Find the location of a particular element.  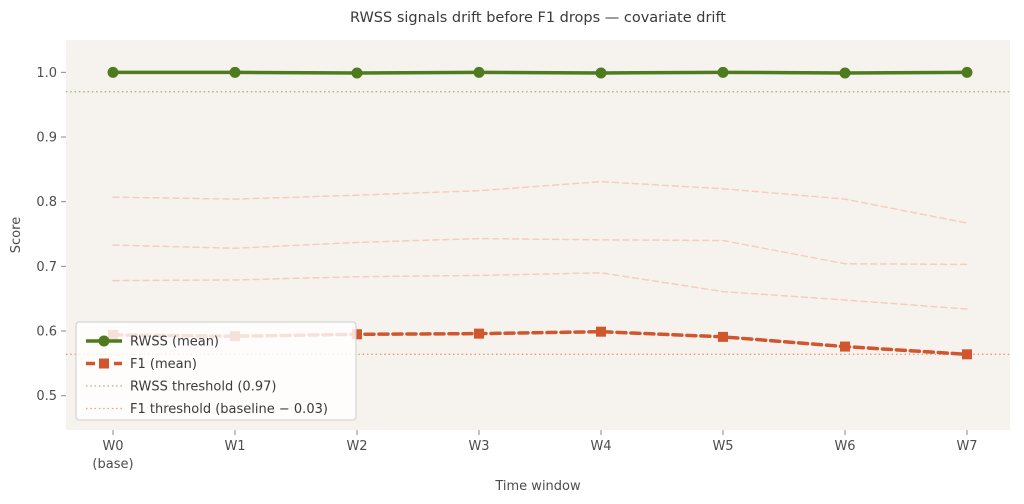

x-axis-label: Time window is located at coordinates (537, 486).